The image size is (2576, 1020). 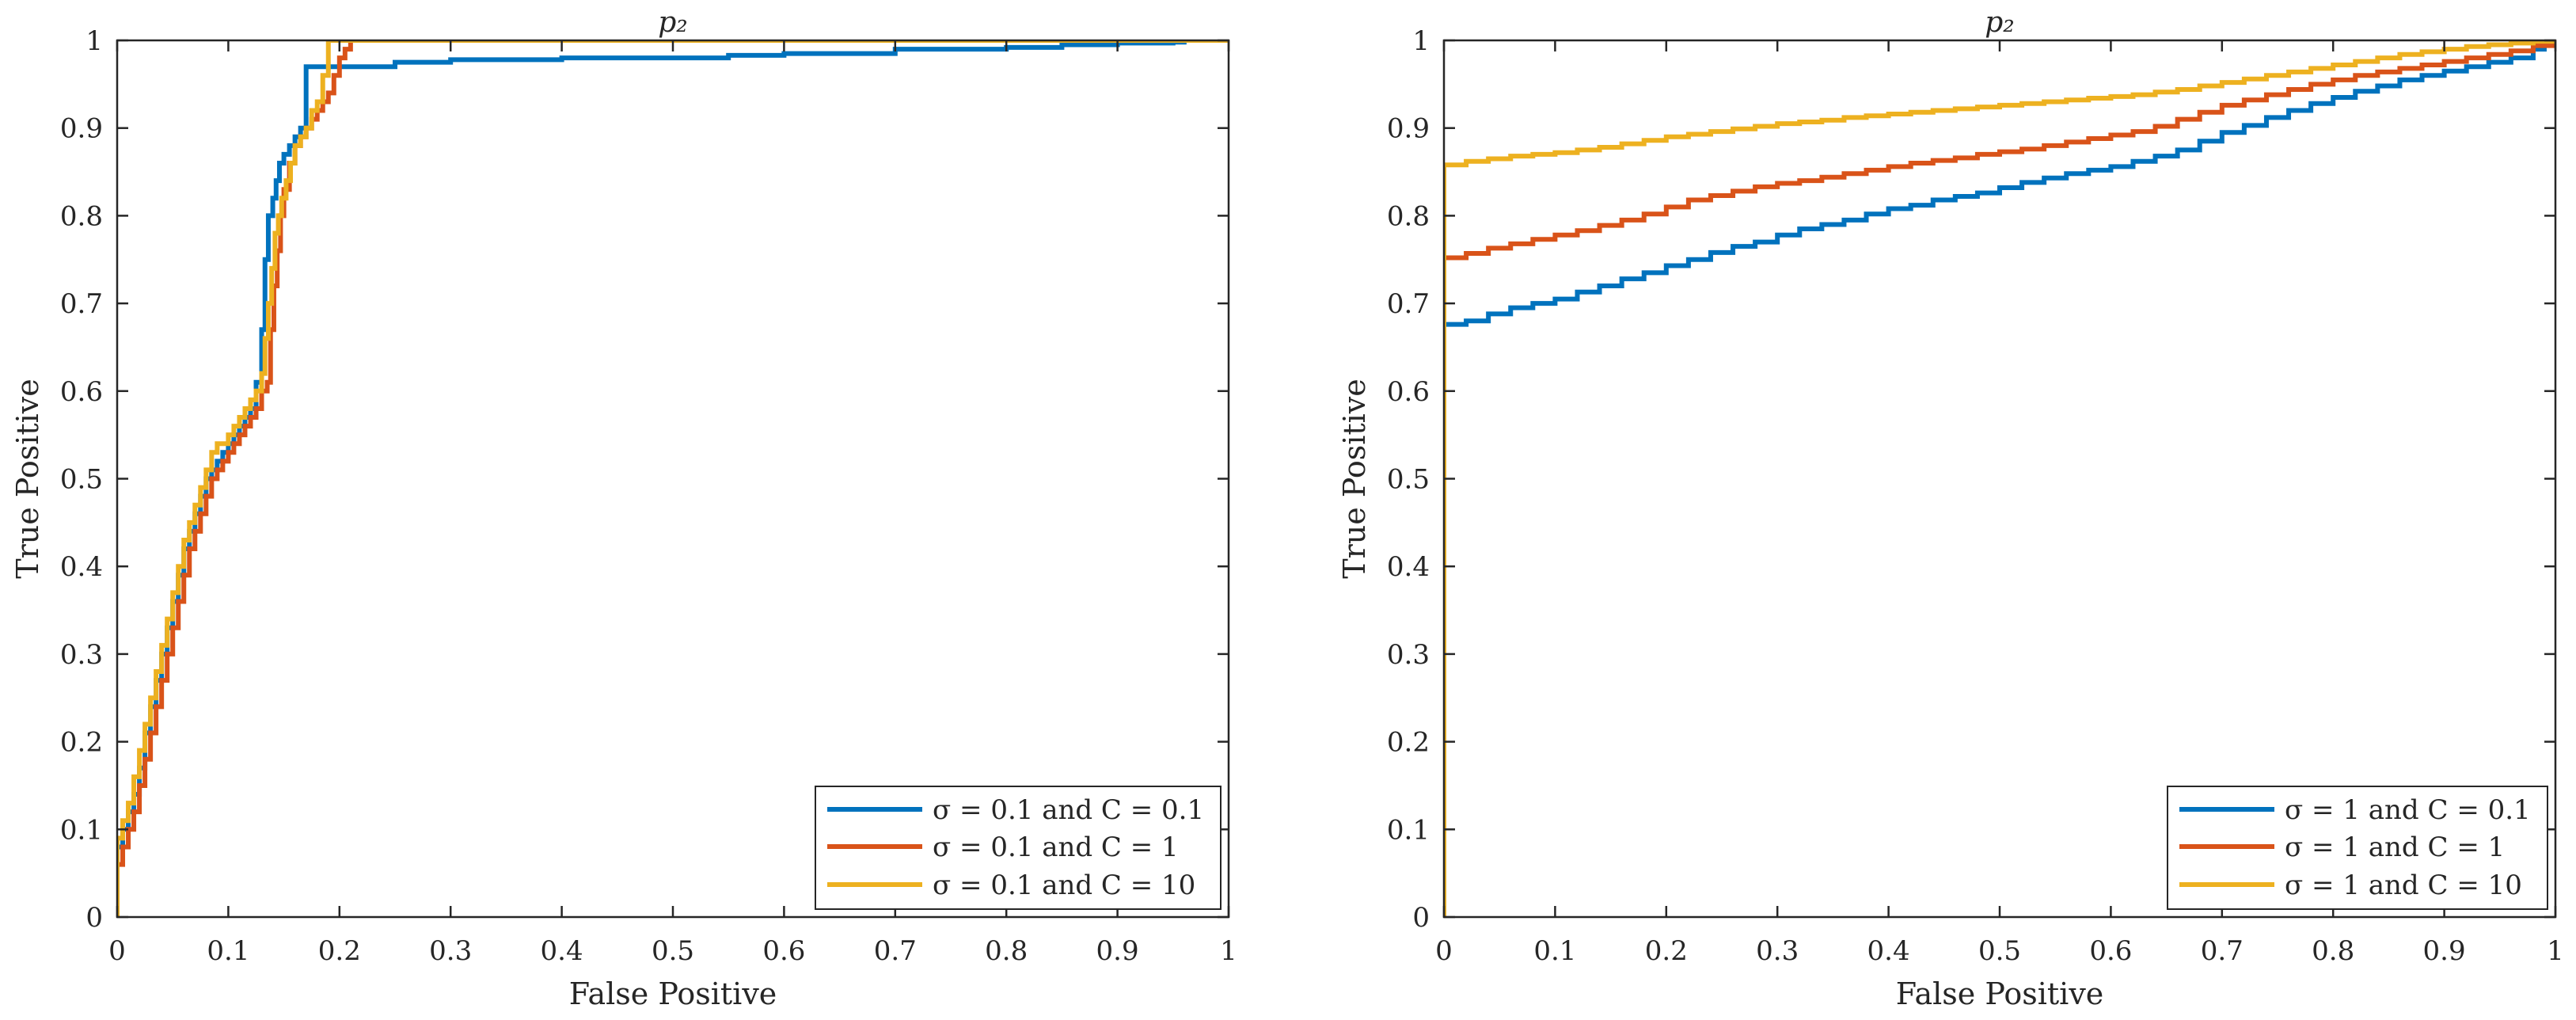 I want to click on left-y-tick-label: 0.4, so click(x=81, y=567).